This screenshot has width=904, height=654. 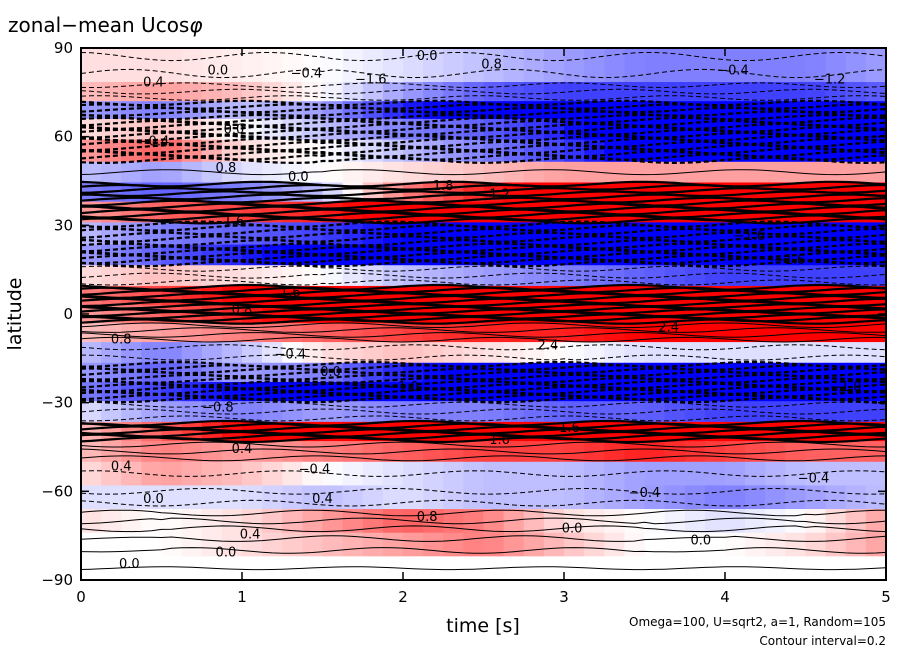 I want to click on y-tick-label: 30, so click(x=63, y=225).